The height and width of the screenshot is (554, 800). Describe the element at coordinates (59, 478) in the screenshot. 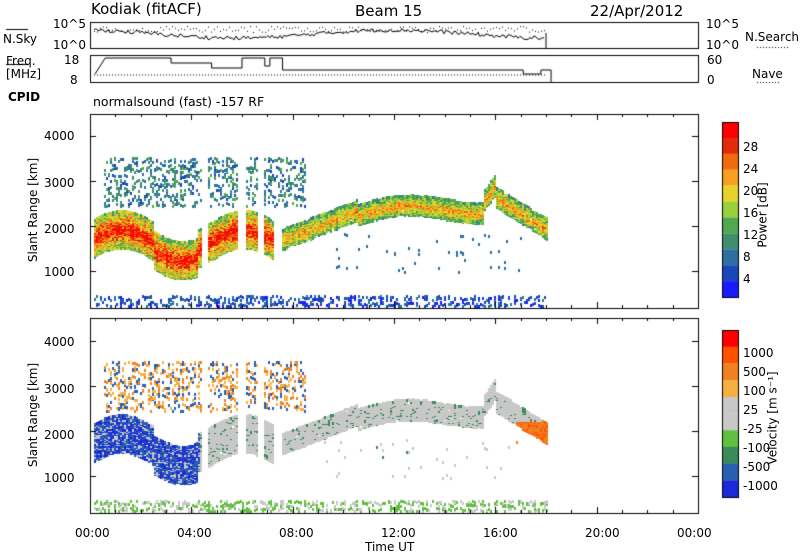

I see `velocity-y-tick-1000: 1000` at that location.